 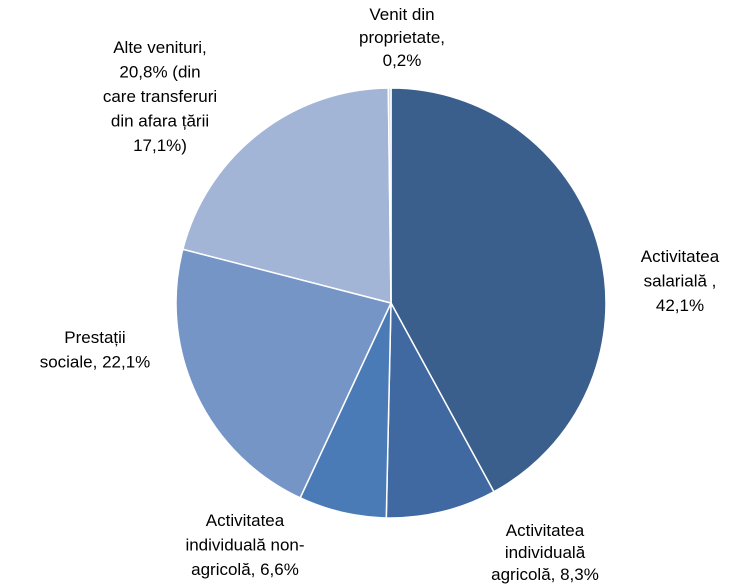 What do you see at coordinates (160, 145) in the screenshot?
I see `label-line: 17,1%)` at bounding box center [160, 145].